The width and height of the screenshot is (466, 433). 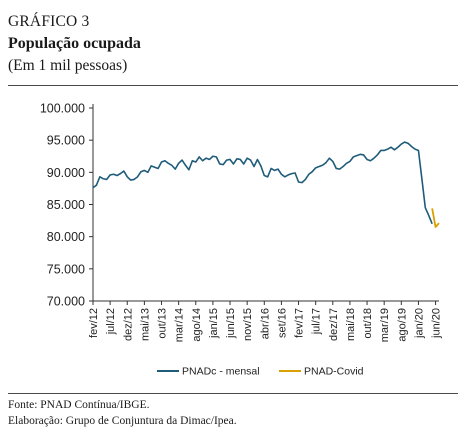 I want to click on x-tick-label: dez/12, so click(x=128, y=324).